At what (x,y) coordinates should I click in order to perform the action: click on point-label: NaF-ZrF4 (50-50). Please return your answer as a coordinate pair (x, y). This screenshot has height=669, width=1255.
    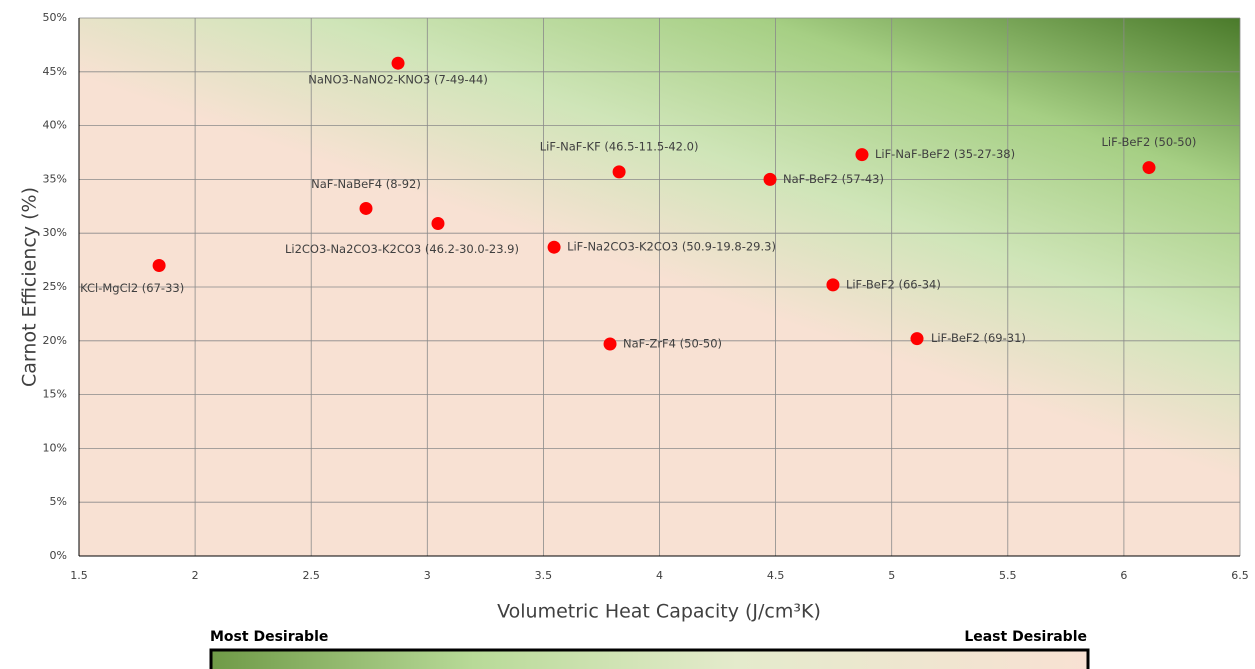
    Looking at the image, I should click on (672, 344).